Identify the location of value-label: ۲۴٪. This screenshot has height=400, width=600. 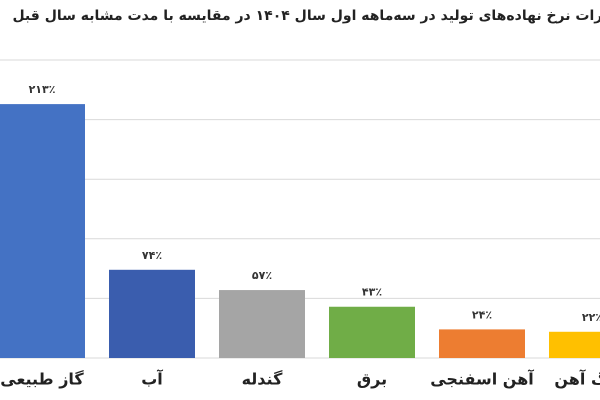
(482, 314).